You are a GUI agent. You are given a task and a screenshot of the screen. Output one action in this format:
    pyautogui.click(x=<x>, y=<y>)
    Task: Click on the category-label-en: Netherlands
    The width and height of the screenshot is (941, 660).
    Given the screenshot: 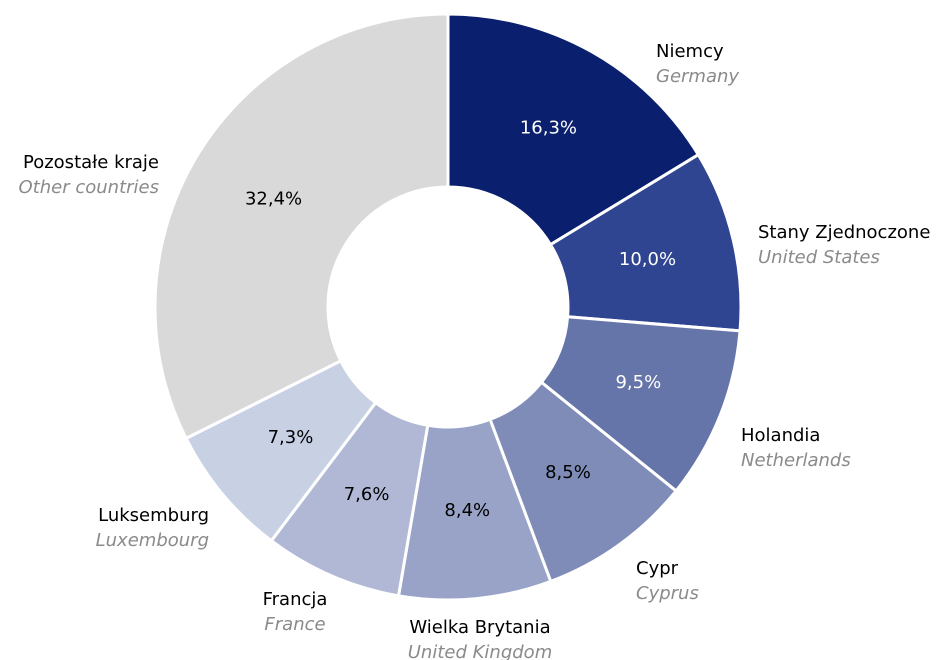 What is the action you would take?
    pyautogui.click(x=796, y=460)
    